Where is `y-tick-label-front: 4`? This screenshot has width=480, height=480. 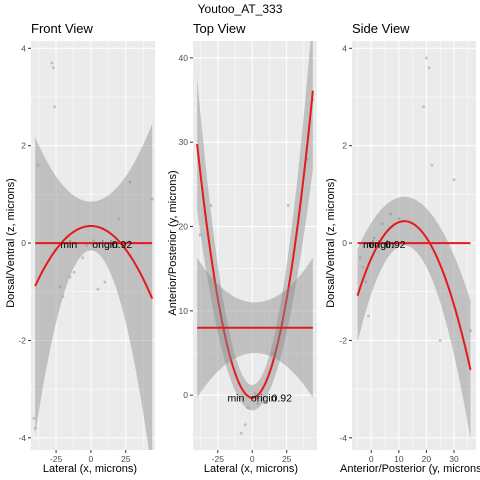 y-tick-label-front: 4 is located at coordinates (23, 48).